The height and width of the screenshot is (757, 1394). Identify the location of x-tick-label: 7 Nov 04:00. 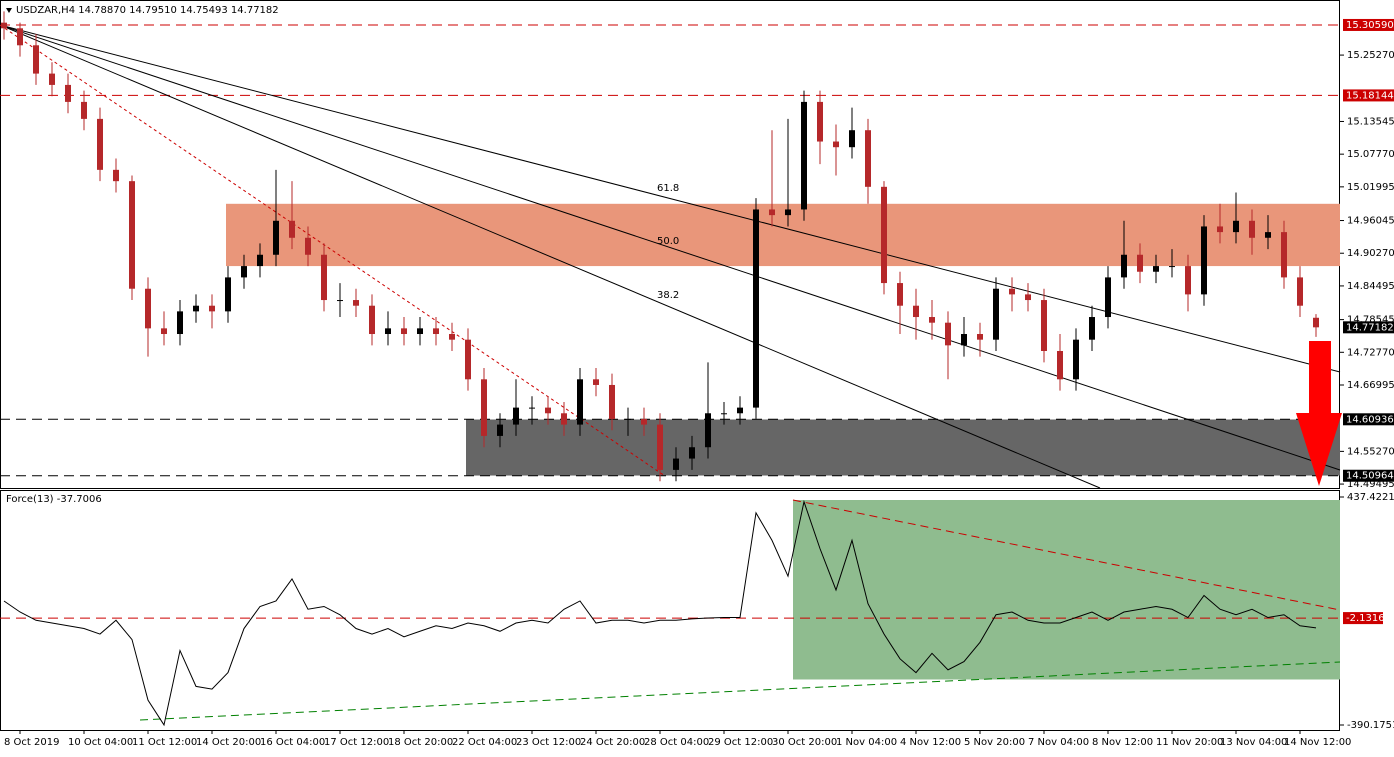
(1058, 742).